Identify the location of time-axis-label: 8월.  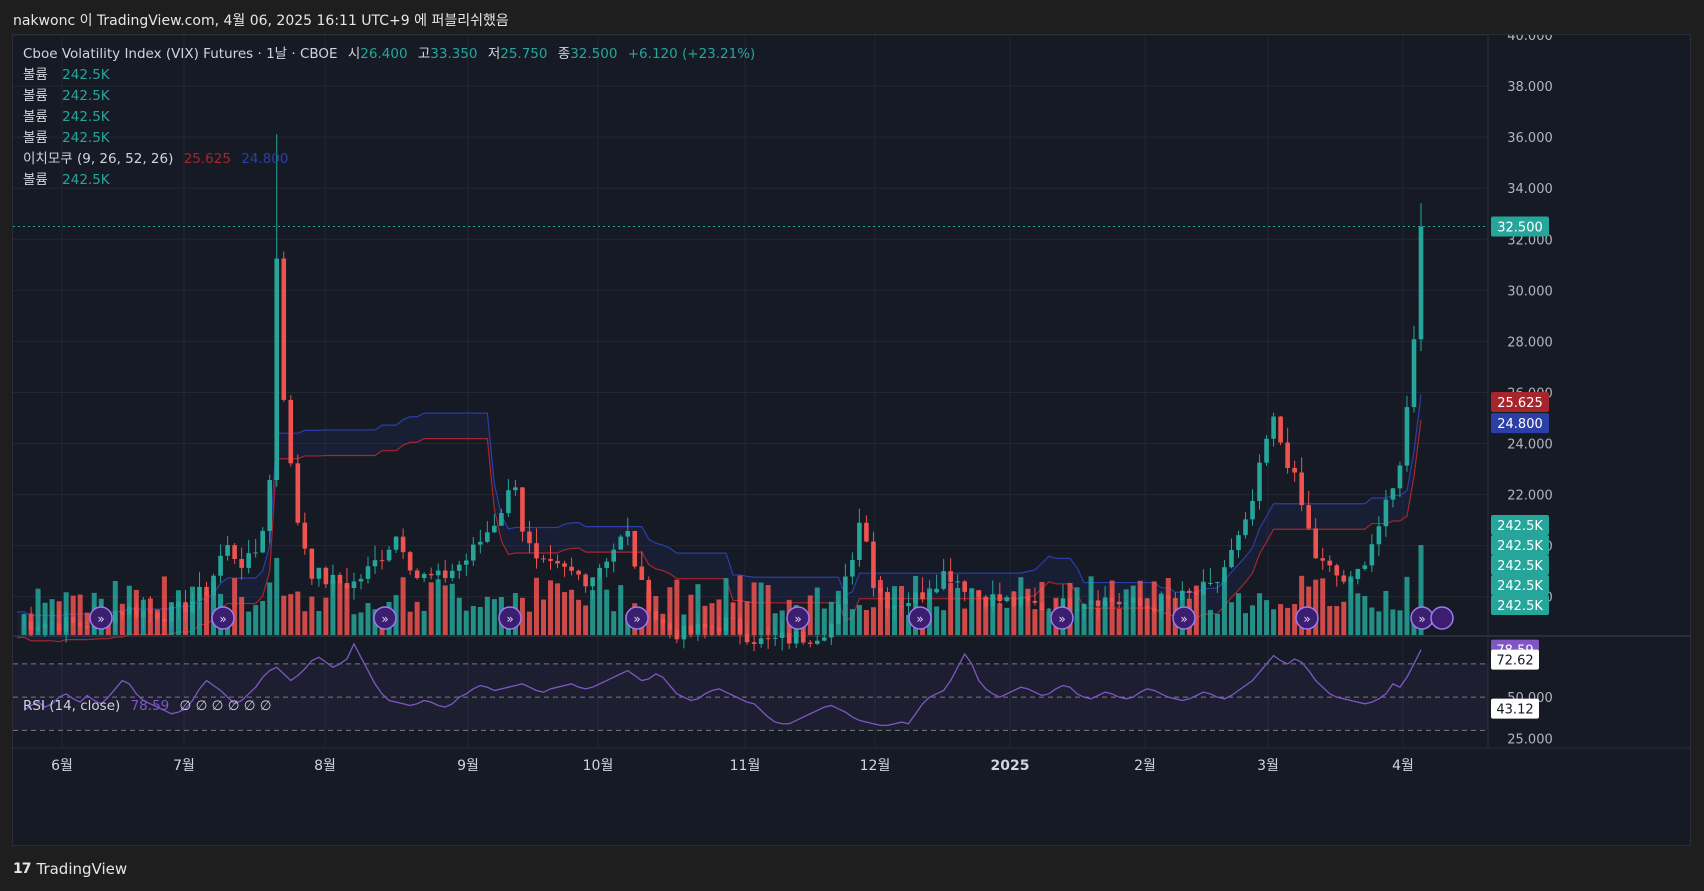
(325, 766).